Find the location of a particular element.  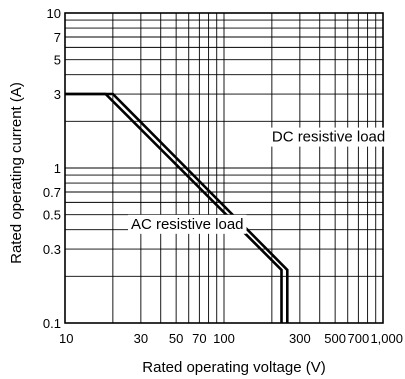

y-tick-label: 7 is located at coordinates (57, 37).